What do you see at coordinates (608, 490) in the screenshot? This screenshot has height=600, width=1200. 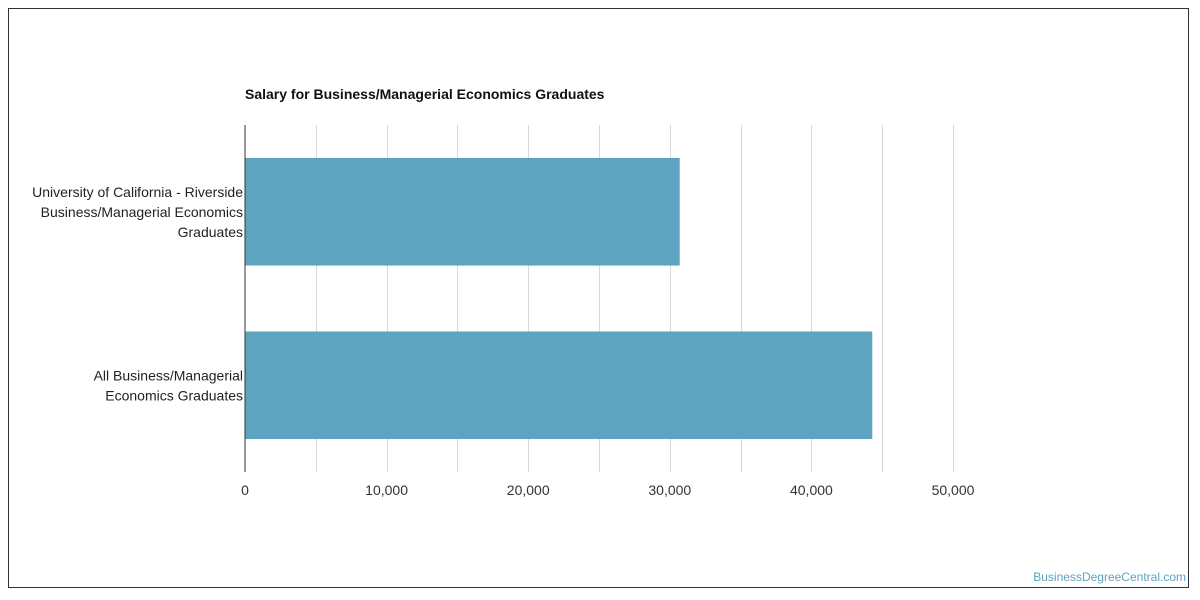 I see `x-tick-labels: 0 10,000 20,000 30,000 40,000 50,000` at bounding box center [608, 490].